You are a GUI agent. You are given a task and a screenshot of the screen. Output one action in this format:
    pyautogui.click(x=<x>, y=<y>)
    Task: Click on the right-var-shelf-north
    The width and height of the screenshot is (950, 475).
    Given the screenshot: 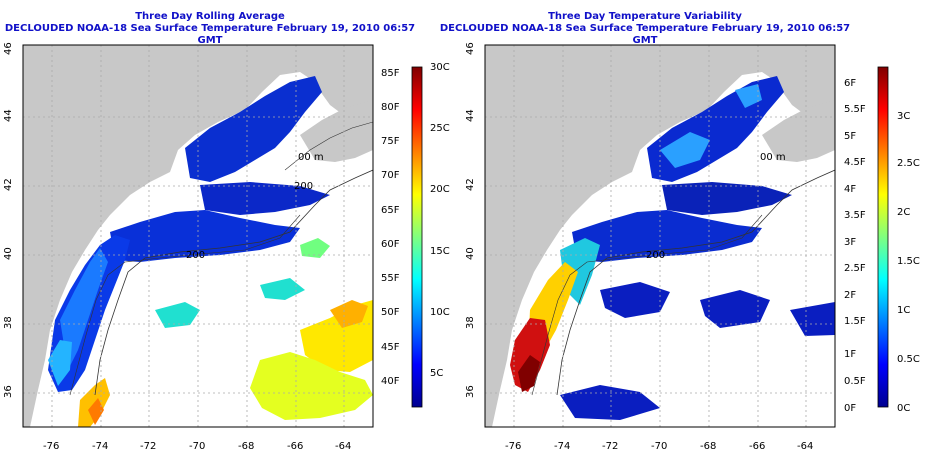 What is the action you would take?
    pyautogui.click(x=667, y=236)
    